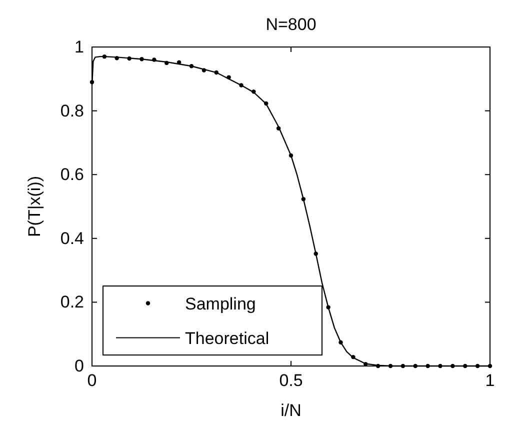 This screenshot has height=427, width=508. What do you see at coordinates (490, 380) in the screenshot?
I see `x-tick-label: 1` at bounding box center [490, 380].